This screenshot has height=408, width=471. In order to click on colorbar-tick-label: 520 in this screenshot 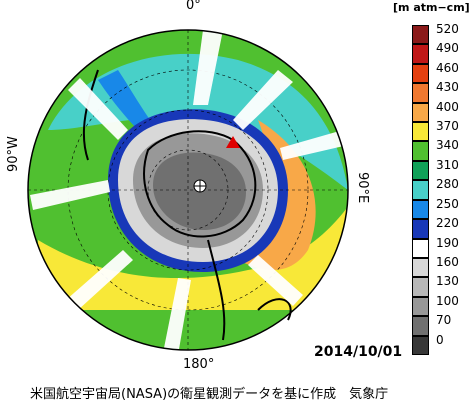, I will do `click(447, 29)`.